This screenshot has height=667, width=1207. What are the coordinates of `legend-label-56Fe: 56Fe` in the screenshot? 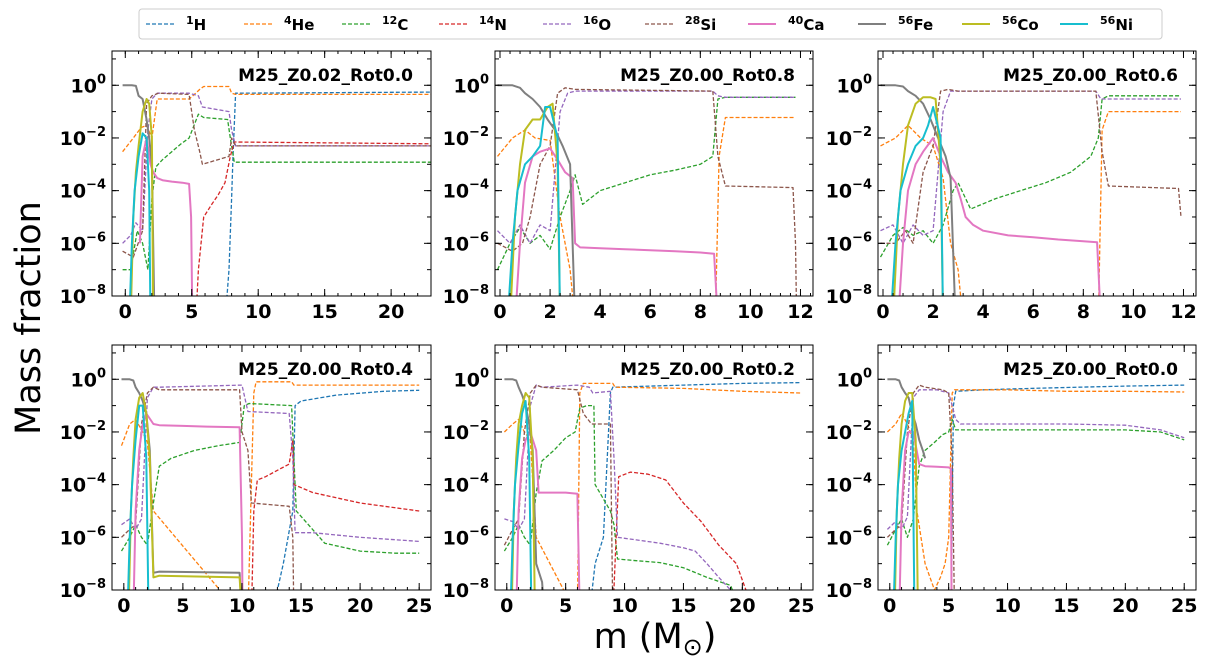 It's located at (915, 24).